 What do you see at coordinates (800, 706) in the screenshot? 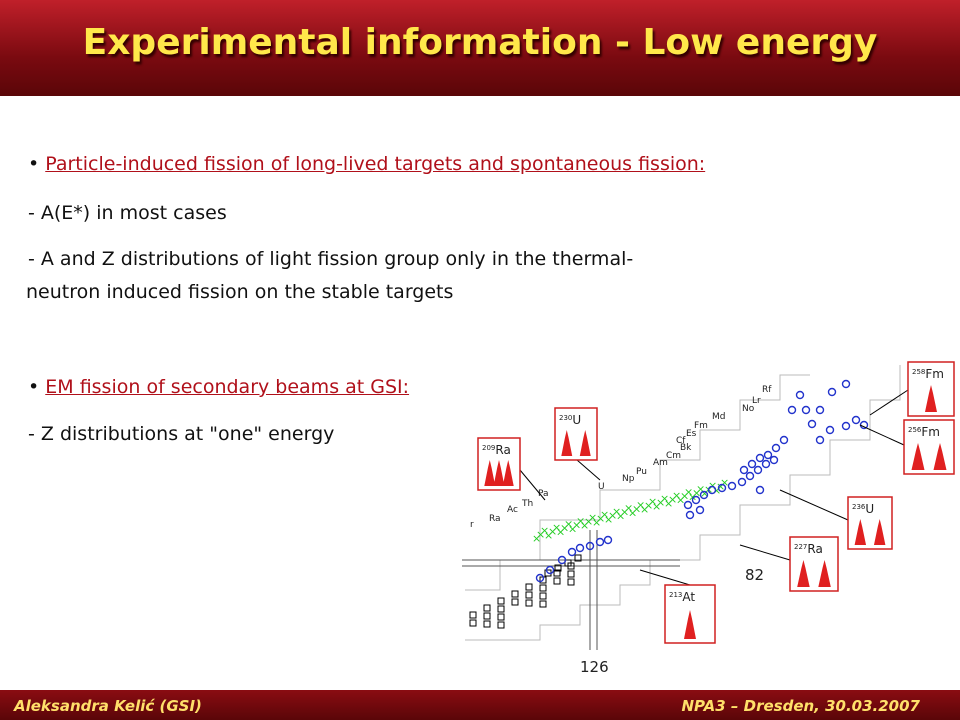
I see `event: NPA3 – Dresden, 30.03.2007` at bounding box center [800, 706].